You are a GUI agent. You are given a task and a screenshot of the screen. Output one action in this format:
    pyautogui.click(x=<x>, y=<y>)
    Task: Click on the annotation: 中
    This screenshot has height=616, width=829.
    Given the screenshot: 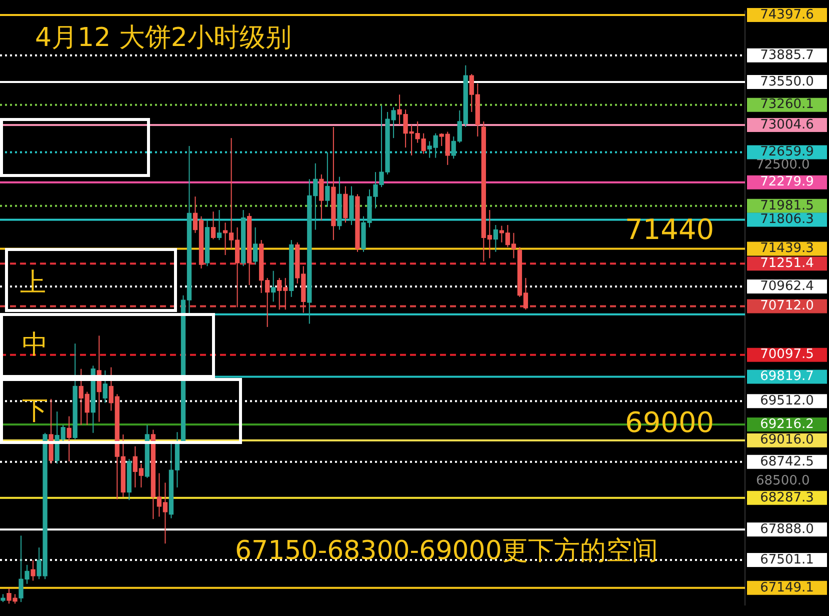 What is the action you would take?
    pyautogui.click(x=35, y=346)
    